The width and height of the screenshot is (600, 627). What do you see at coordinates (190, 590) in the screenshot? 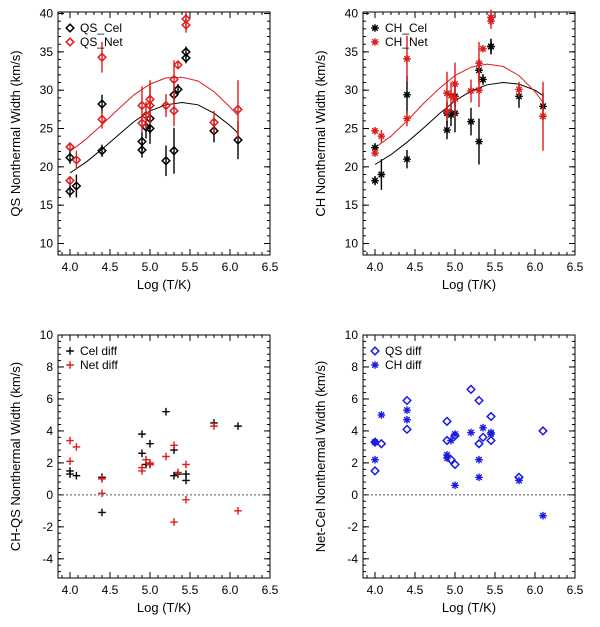
I see `x-tick-label: 5.5` at bounding box center [190, 590].